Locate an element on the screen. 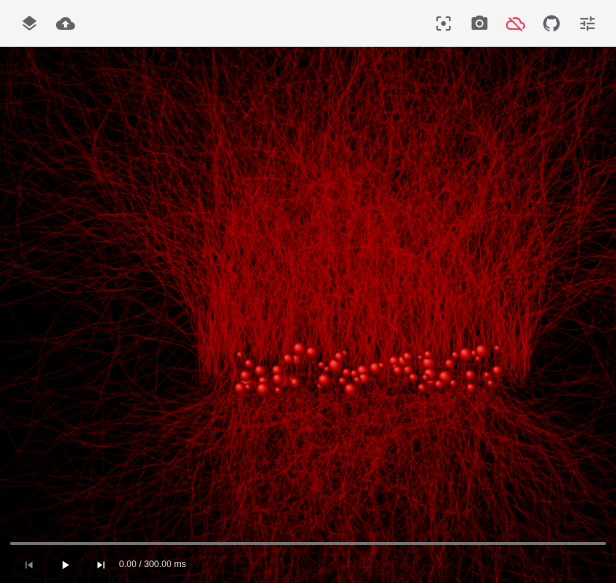 Image resolution: width=616 pixels, height=583 pixels. tune-icon is located at coordinates (587, 23).